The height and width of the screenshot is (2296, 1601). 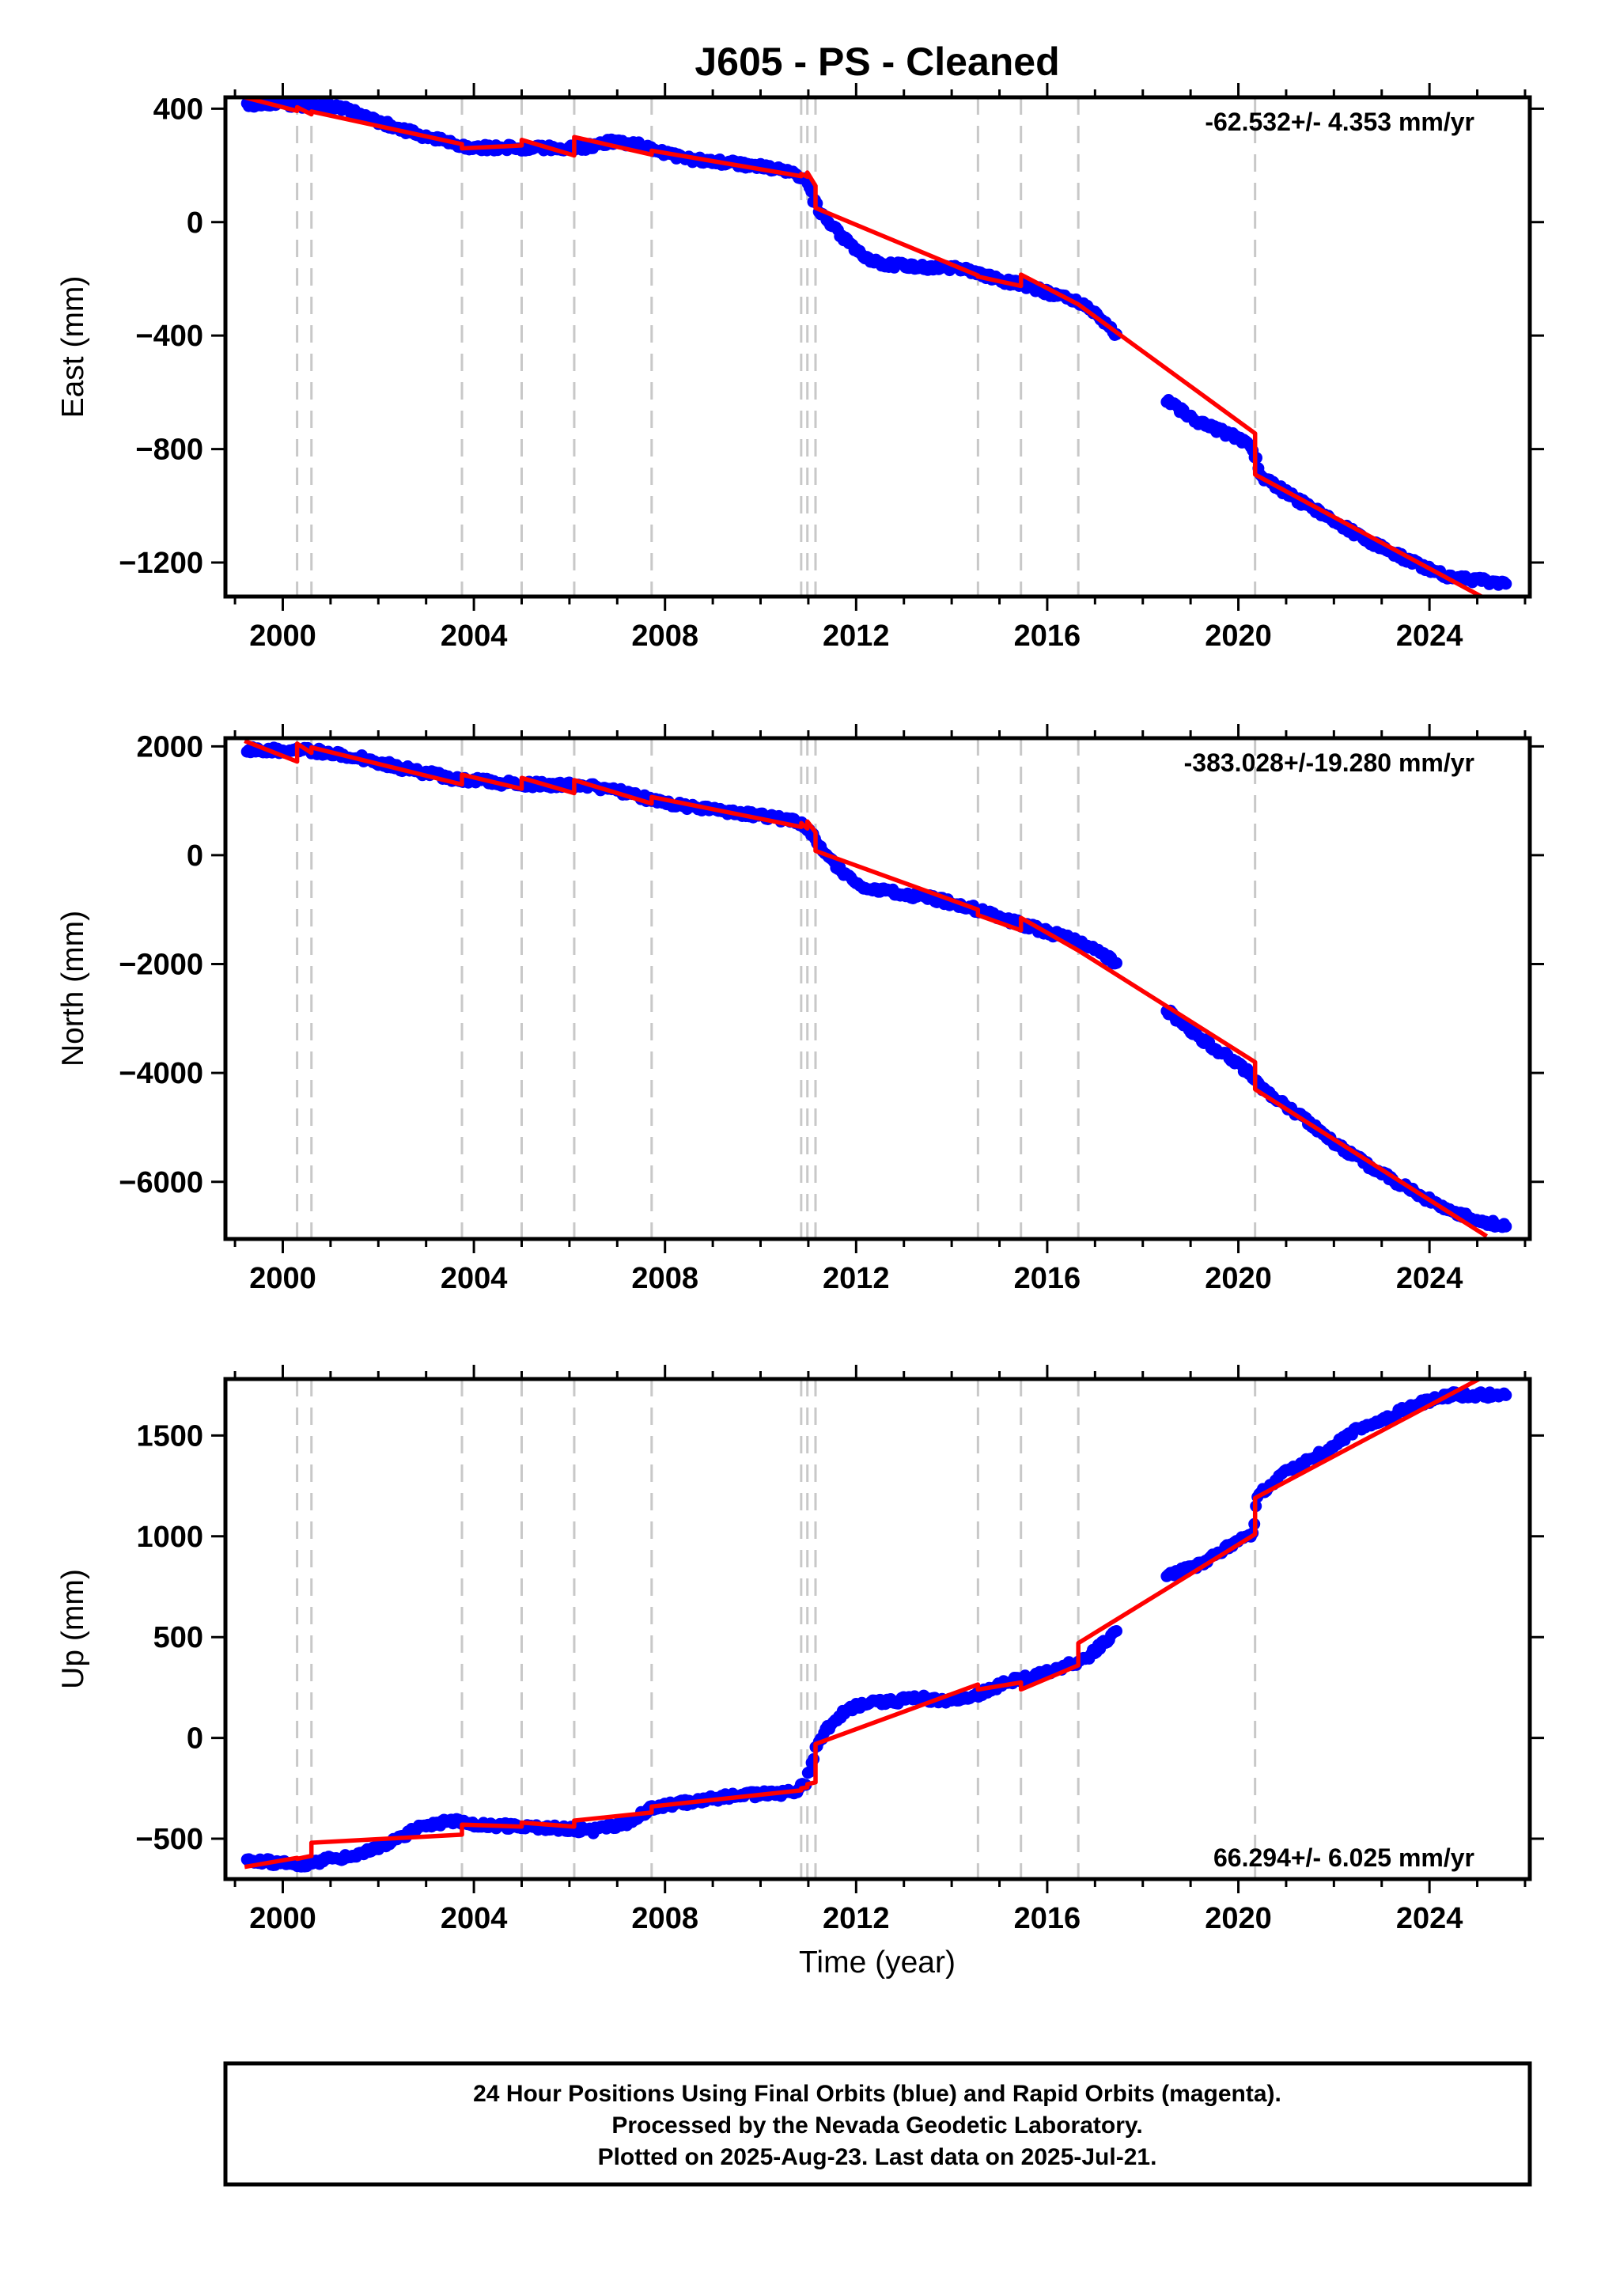 What do you see at coordinates (664, 636) in the screenshot?
I see `east-x-tick-label: 2008` at bounding box center [664, 636].